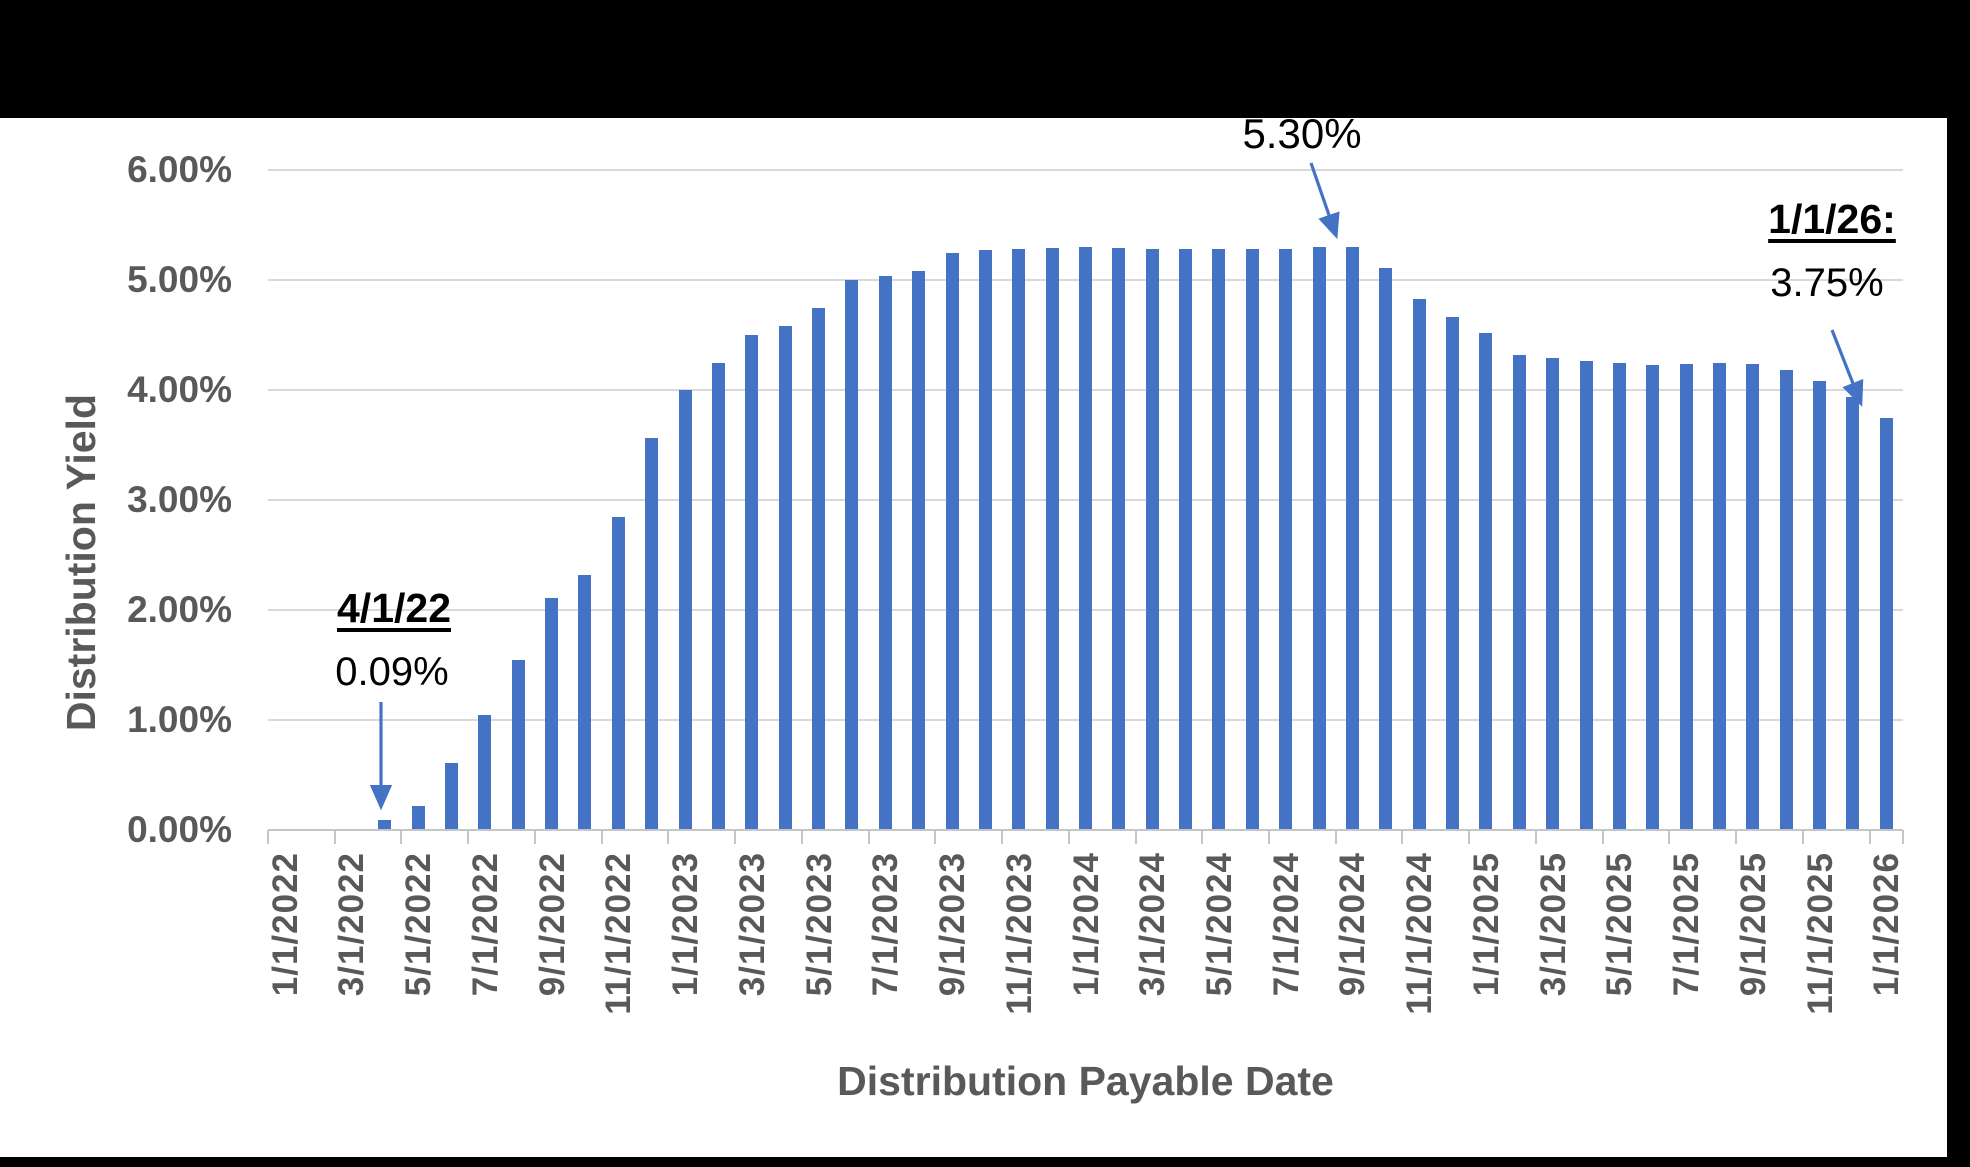  I want to click on x-tick-label: 7/1/2022, so click(485, 924).